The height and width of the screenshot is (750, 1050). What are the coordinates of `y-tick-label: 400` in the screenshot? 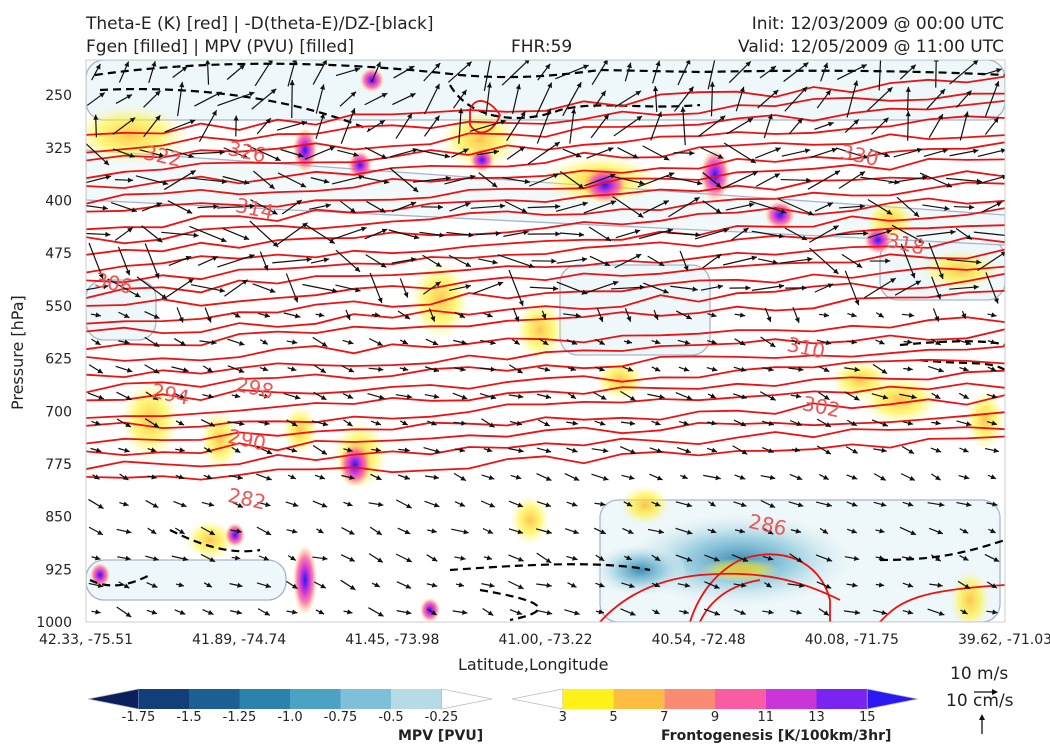 It's located at (58, 202).